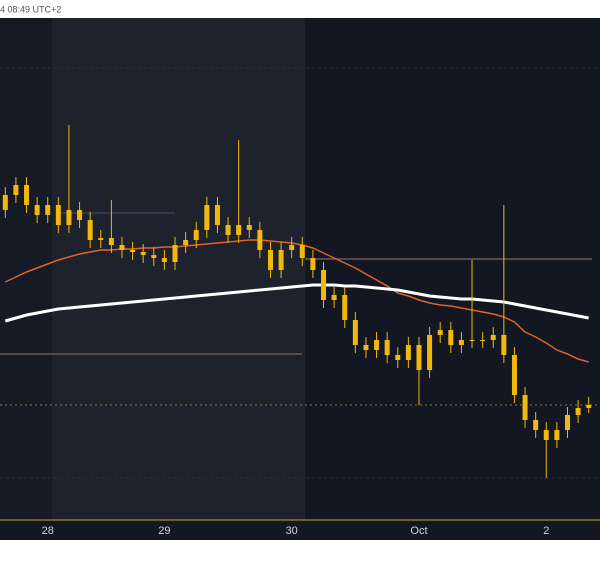  I want to click on x-tick-label: Oct, so click(418, 531).